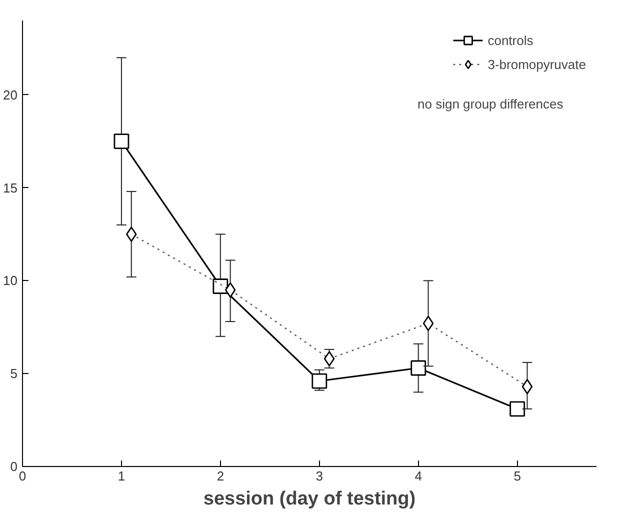 The width and height of the screenshot is (621, 516). Describe the element at coordinates (10, 280) in the screenshot. I see `y-tick-label: 10` at that location.